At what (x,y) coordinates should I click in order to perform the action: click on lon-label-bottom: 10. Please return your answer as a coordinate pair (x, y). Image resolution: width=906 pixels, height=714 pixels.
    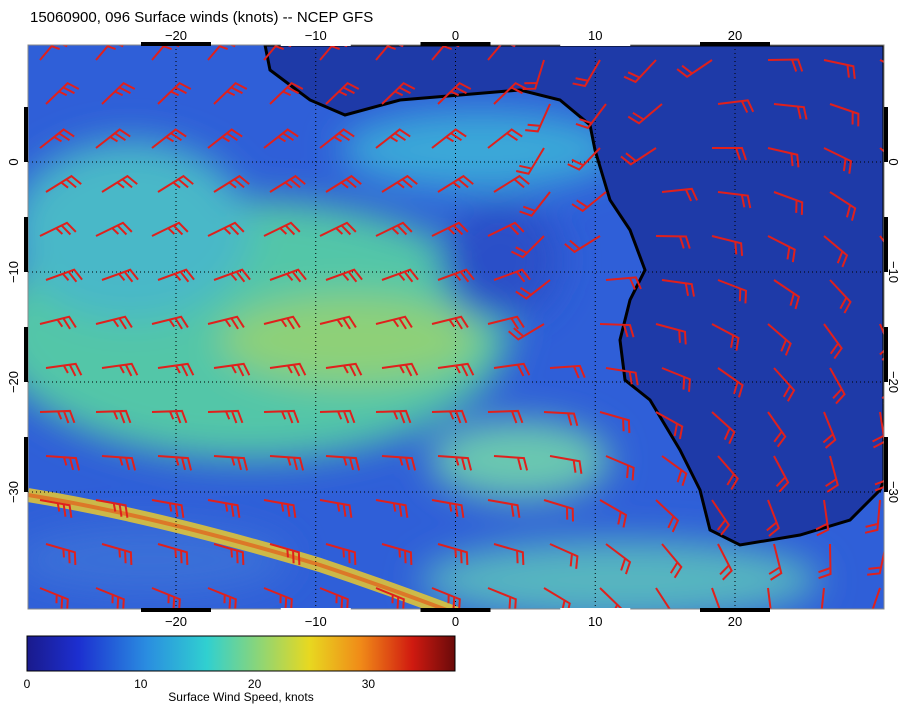
    Looking at the image, I should click on (595, 621).